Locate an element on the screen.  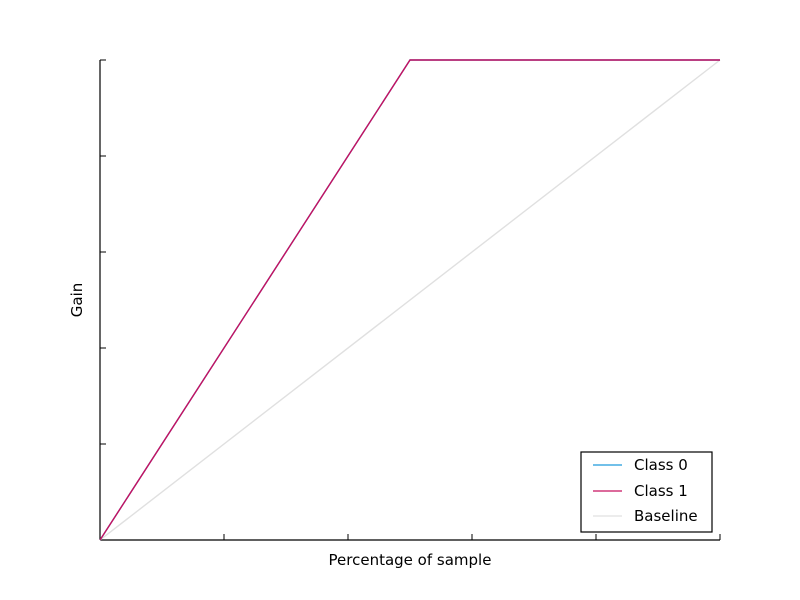
x-ticks is located at coordinates (410, 537).